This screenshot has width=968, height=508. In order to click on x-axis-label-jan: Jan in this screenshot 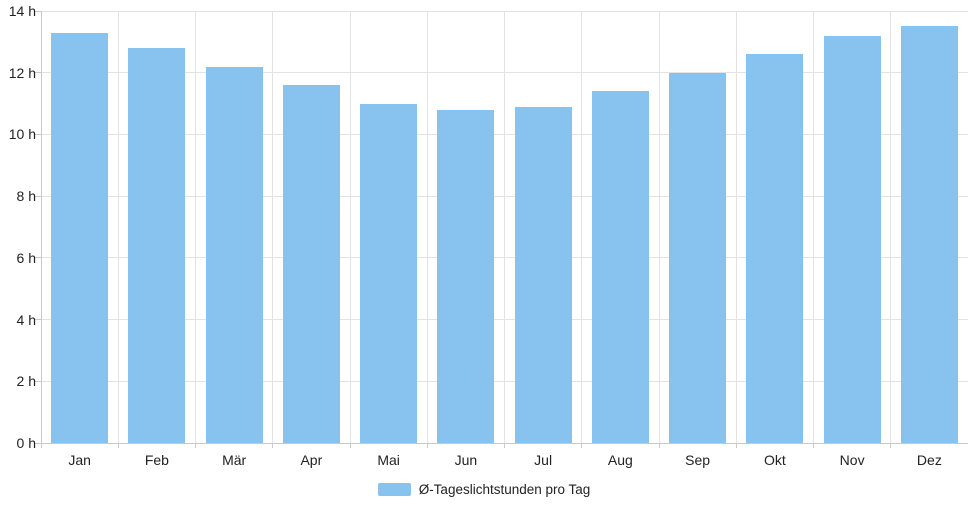, I will do `click(79, 460)`.